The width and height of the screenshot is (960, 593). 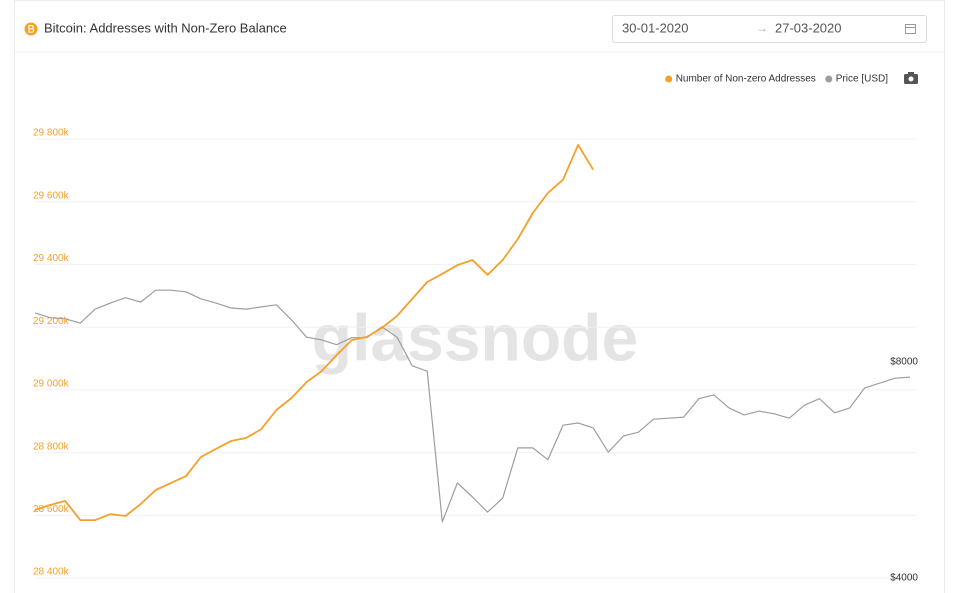 I want to click on chart-title: Bitcoin: Addresses with Non-Zero Balance, so click(x=165, y=27).